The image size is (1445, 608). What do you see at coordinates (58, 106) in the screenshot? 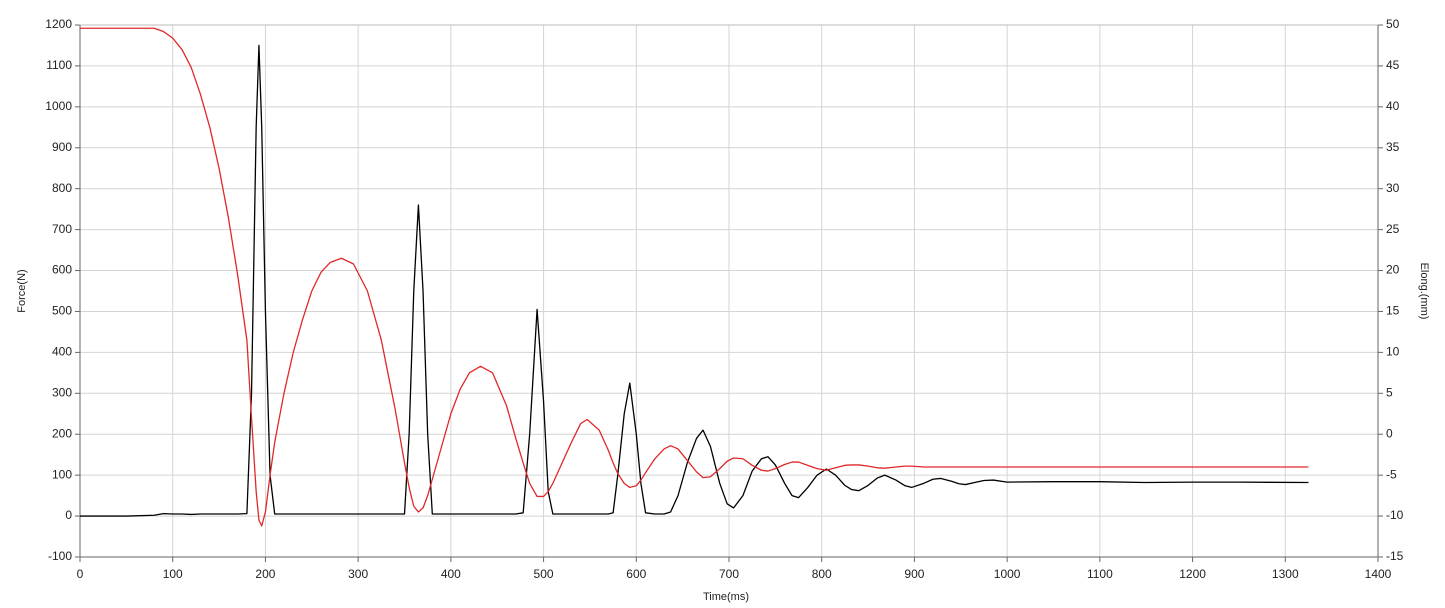
I see `y-tick-label: 1000` at bounding box center [58, 106].